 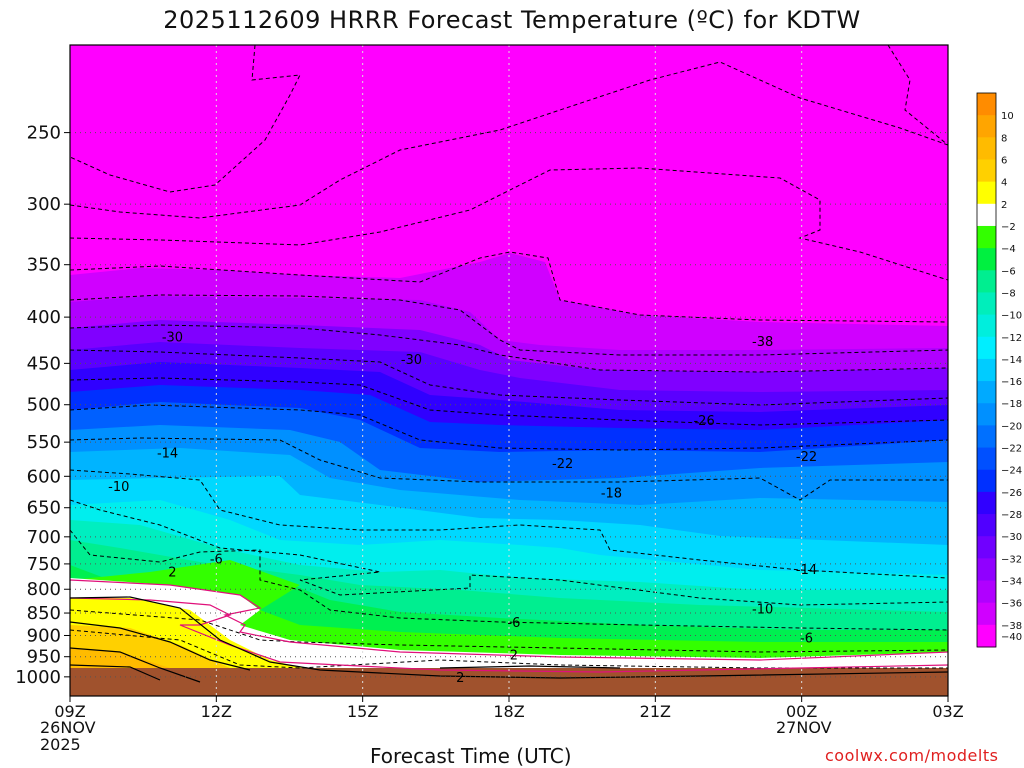 I want to click on colorbar-label: −22, so click(x=1011, y=449).